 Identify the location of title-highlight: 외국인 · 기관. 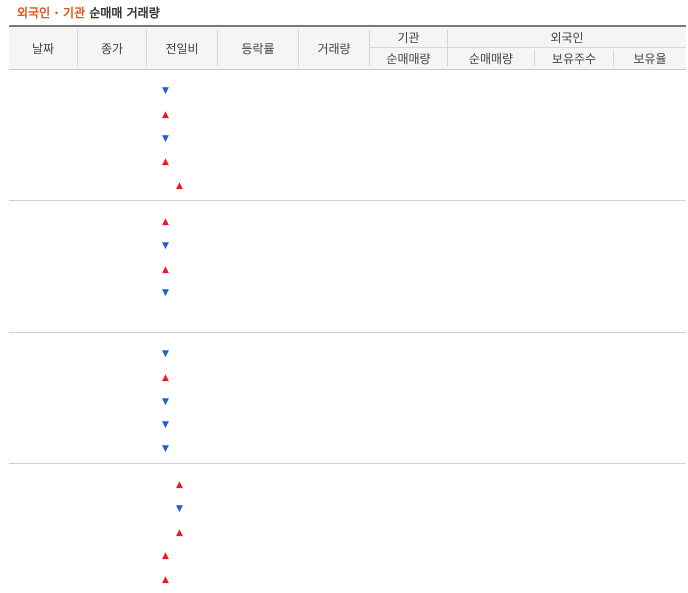
(51, 13).